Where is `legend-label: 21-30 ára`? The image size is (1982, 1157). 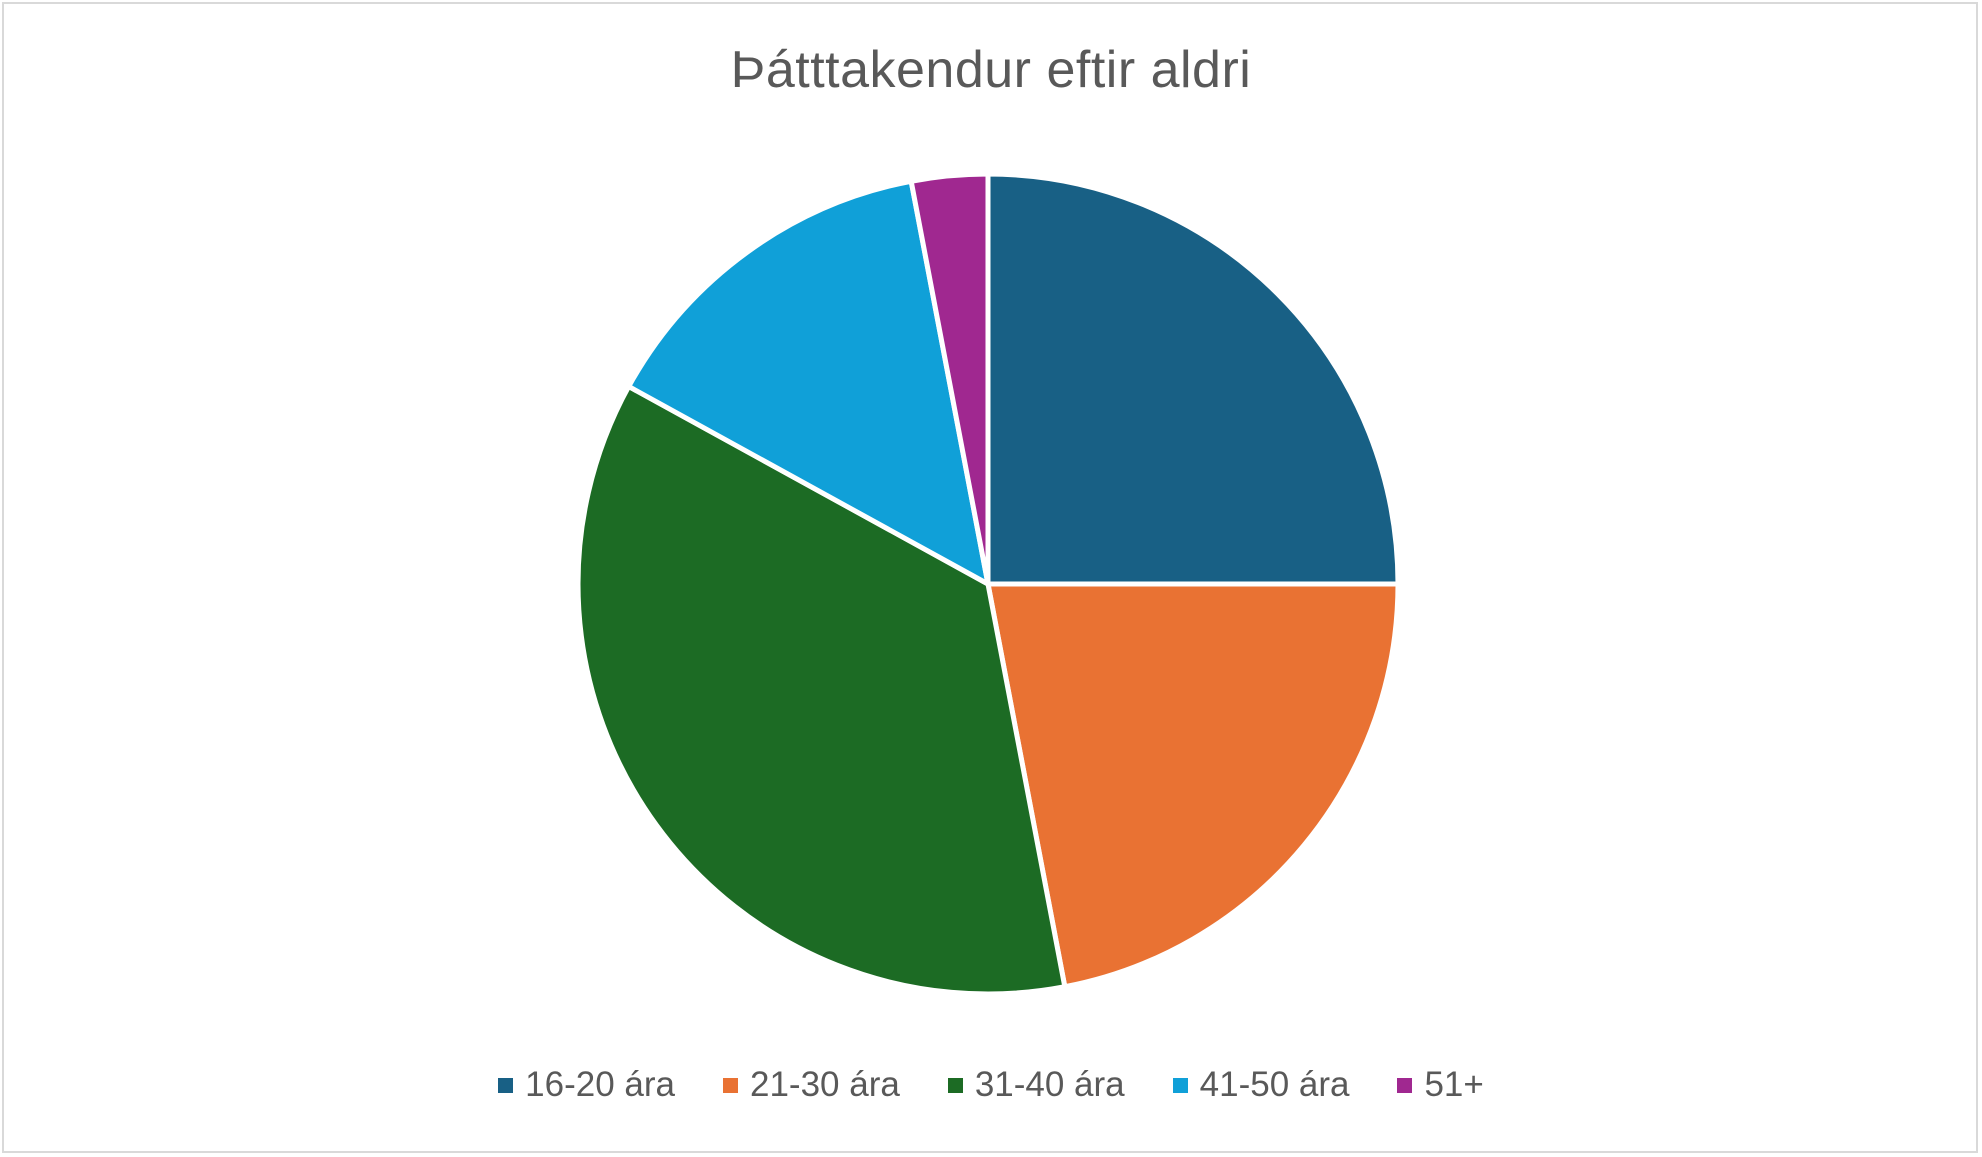 legend-label: 21-30 ára is located at coordinates (824, 1084).